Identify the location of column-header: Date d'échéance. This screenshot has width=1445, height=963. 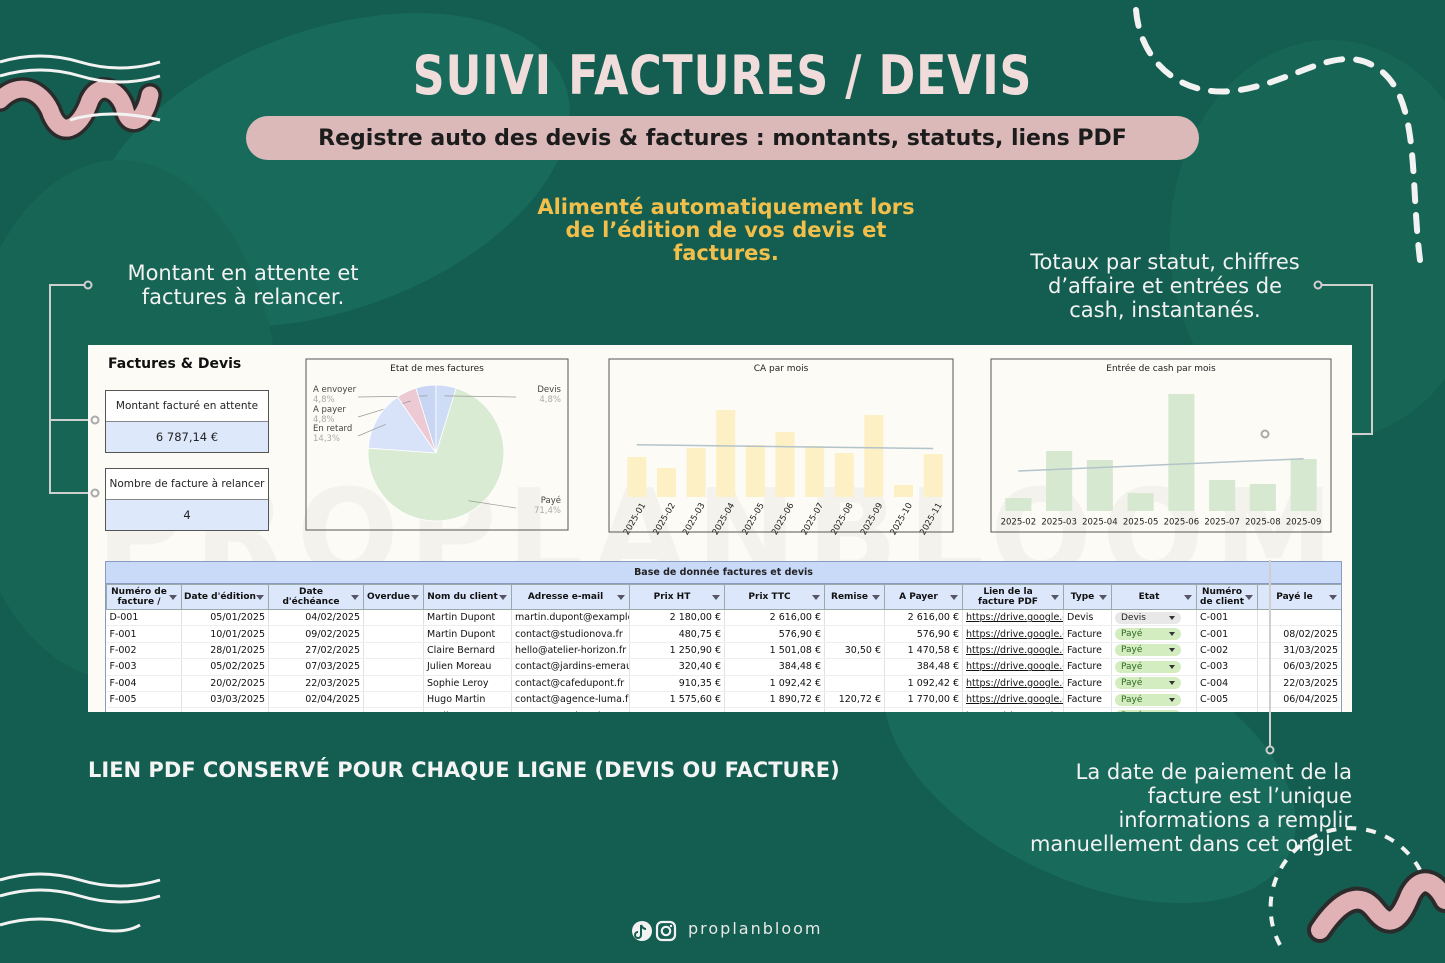
(316, 597).